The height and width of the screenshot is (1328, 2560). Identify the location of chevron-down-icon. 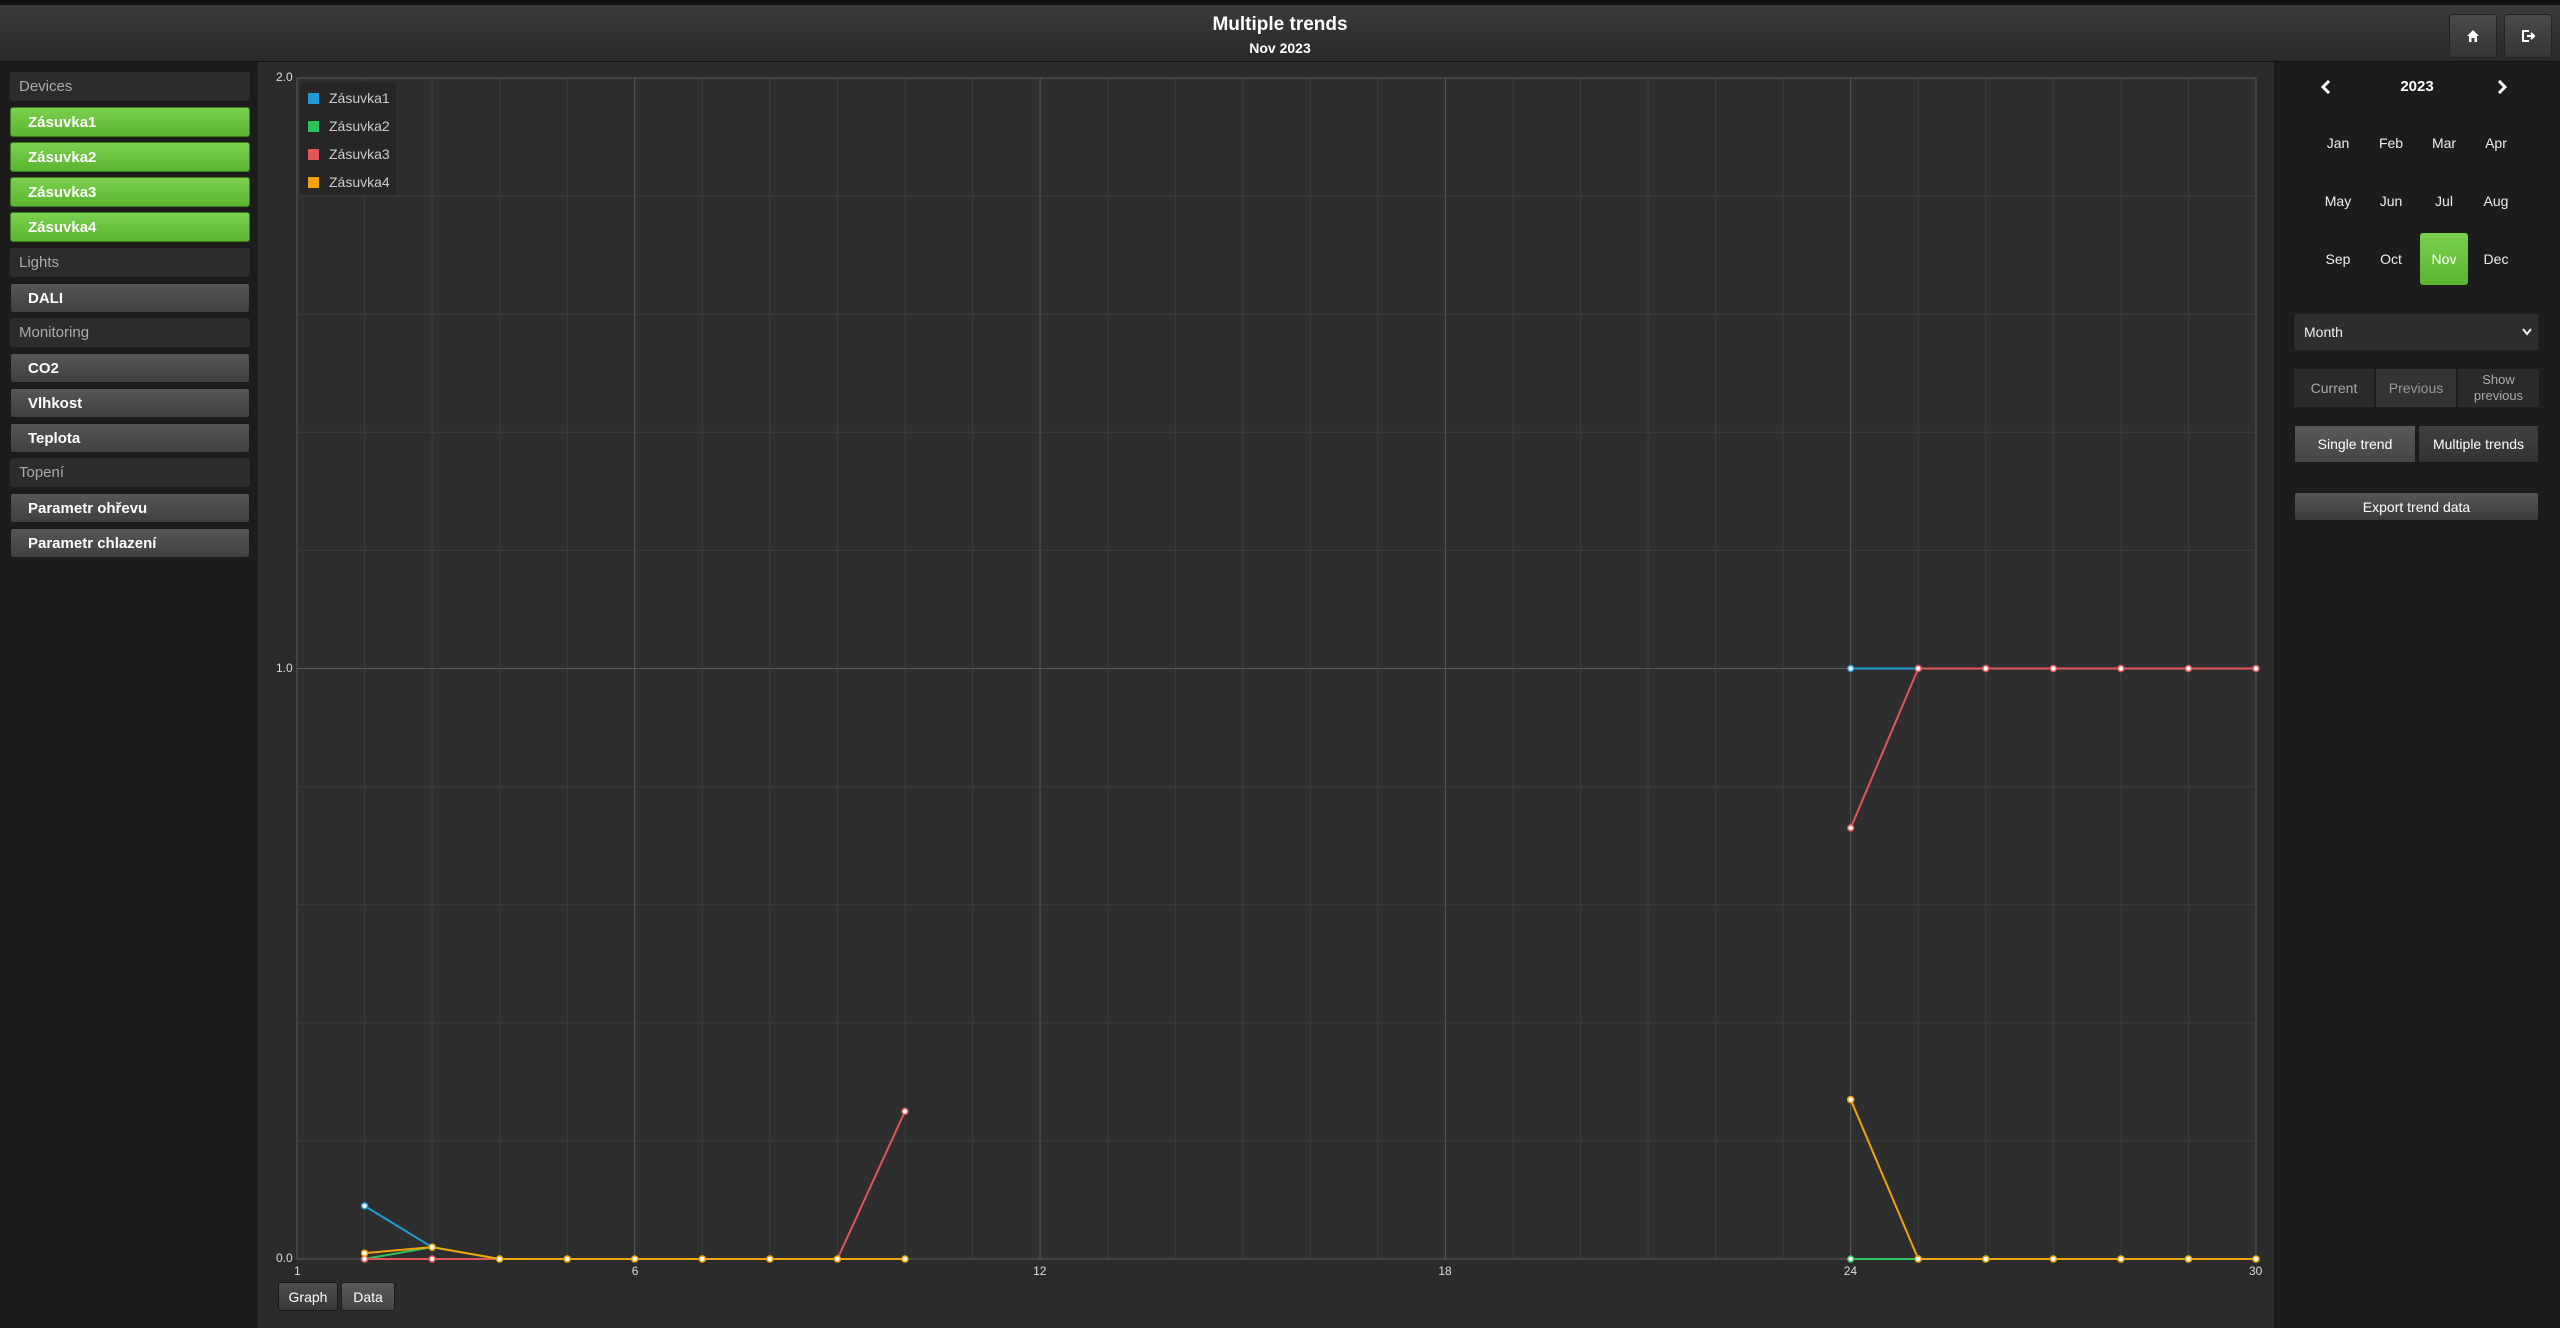
(2527, 332).